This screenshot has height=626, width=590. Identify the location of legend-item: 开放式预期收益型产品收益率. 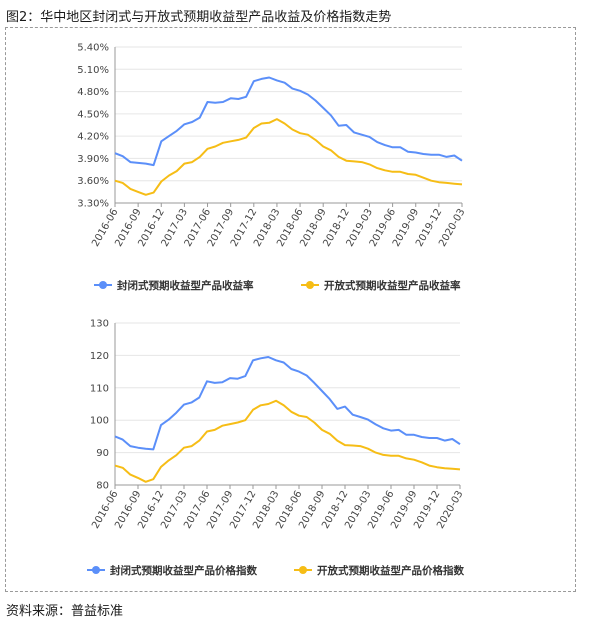
(381, 285).